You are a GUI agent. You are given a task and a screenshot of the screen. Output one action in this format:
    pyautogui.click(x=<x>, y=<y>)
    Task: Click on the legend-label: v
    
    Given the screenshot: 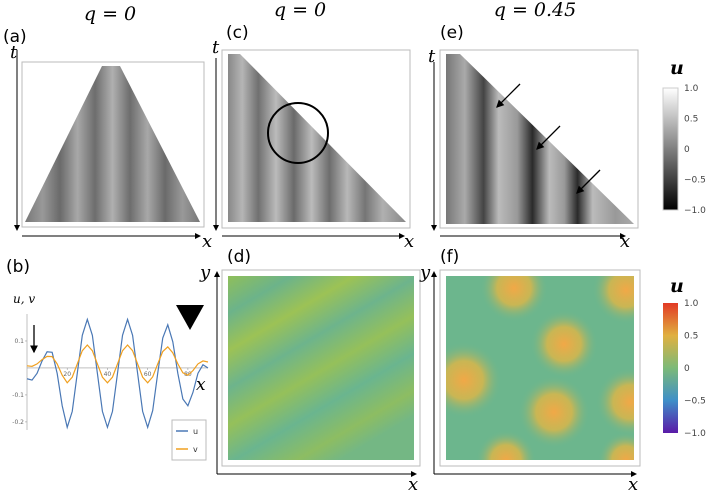 What is the action you would take?
    pyautogui.click(x=195, y=449)
    